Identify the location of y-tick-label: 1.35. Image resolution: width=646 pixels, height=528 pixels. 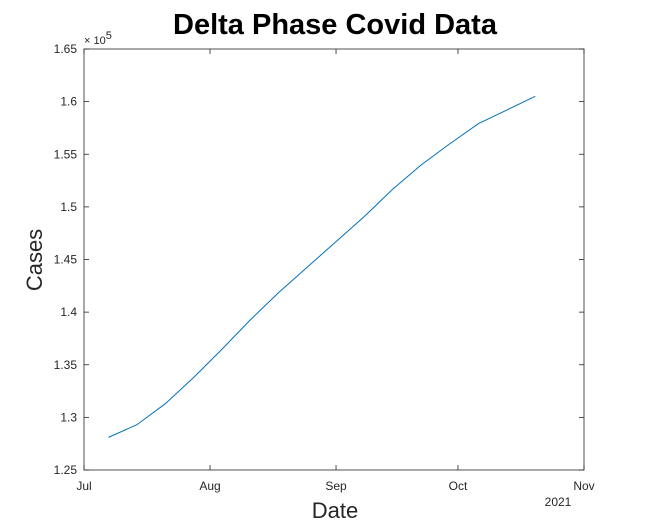
(66, 365).